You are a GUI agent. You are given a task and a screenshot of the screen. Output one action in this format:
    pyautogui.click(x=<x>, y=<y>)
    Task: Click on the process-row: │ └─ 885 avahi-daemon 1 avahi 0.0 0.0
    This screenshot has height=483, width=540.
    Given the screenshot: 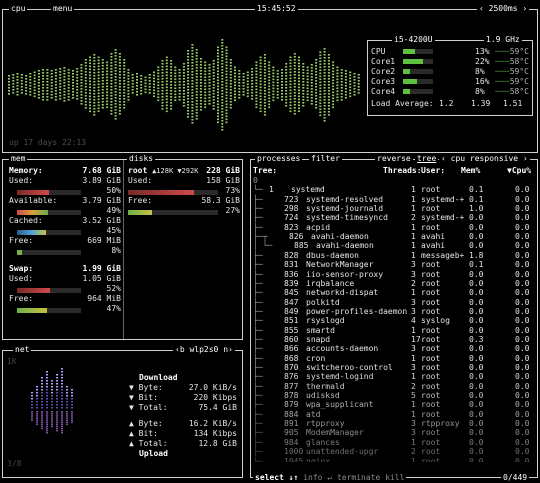 What is the action you would take?
    pyautogui.click(x=391, y=246)
    